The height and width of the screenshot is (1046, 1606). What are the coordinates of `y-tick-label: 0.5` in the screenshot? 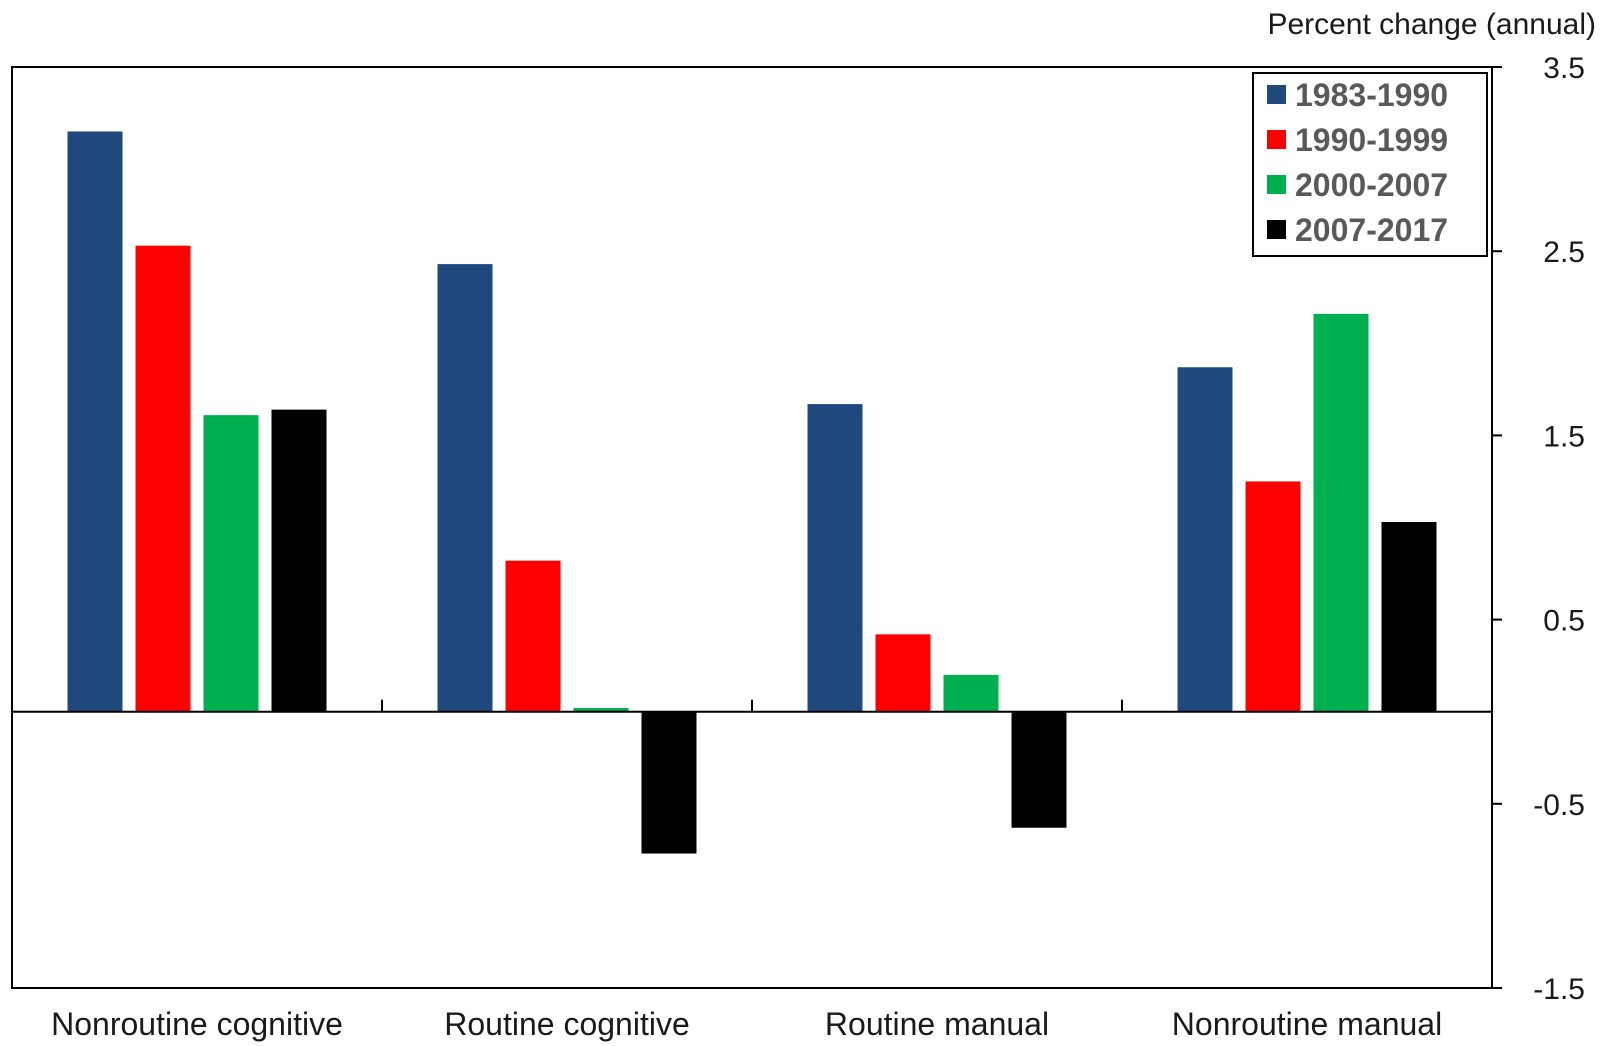 It's located at (1564, 621).